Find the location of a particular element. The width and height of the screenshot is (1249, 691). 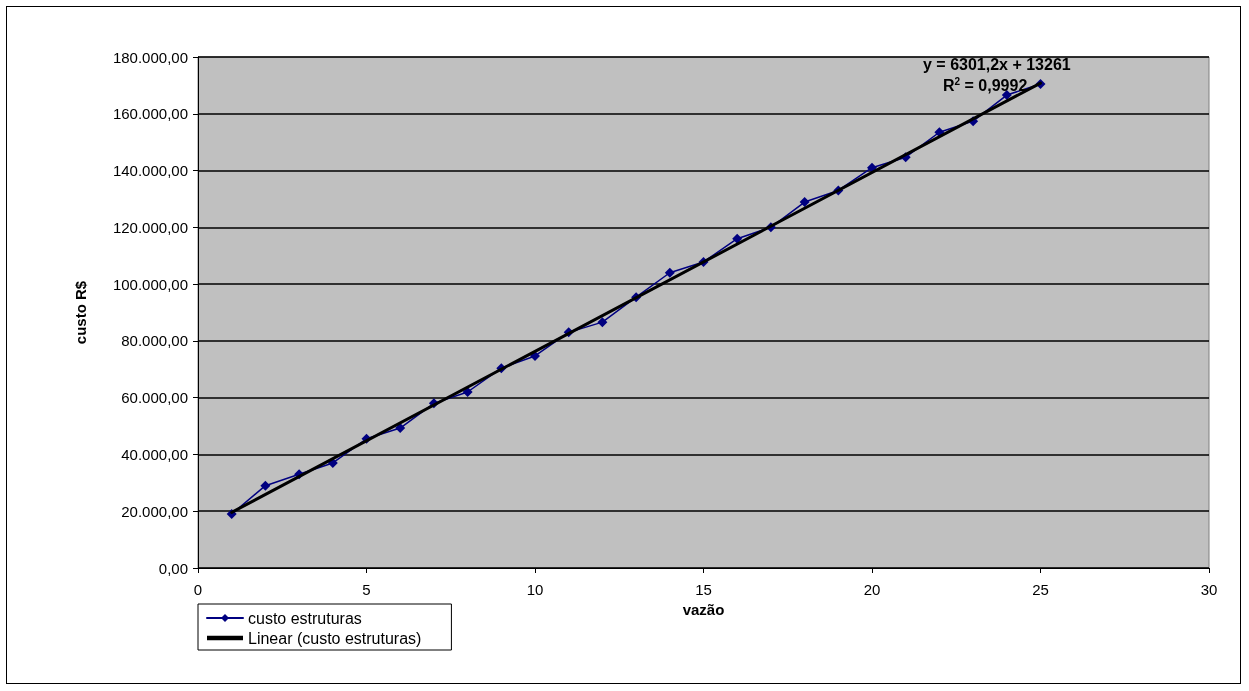

x-tick-label: 25 is located at coordinates (1040, 589).